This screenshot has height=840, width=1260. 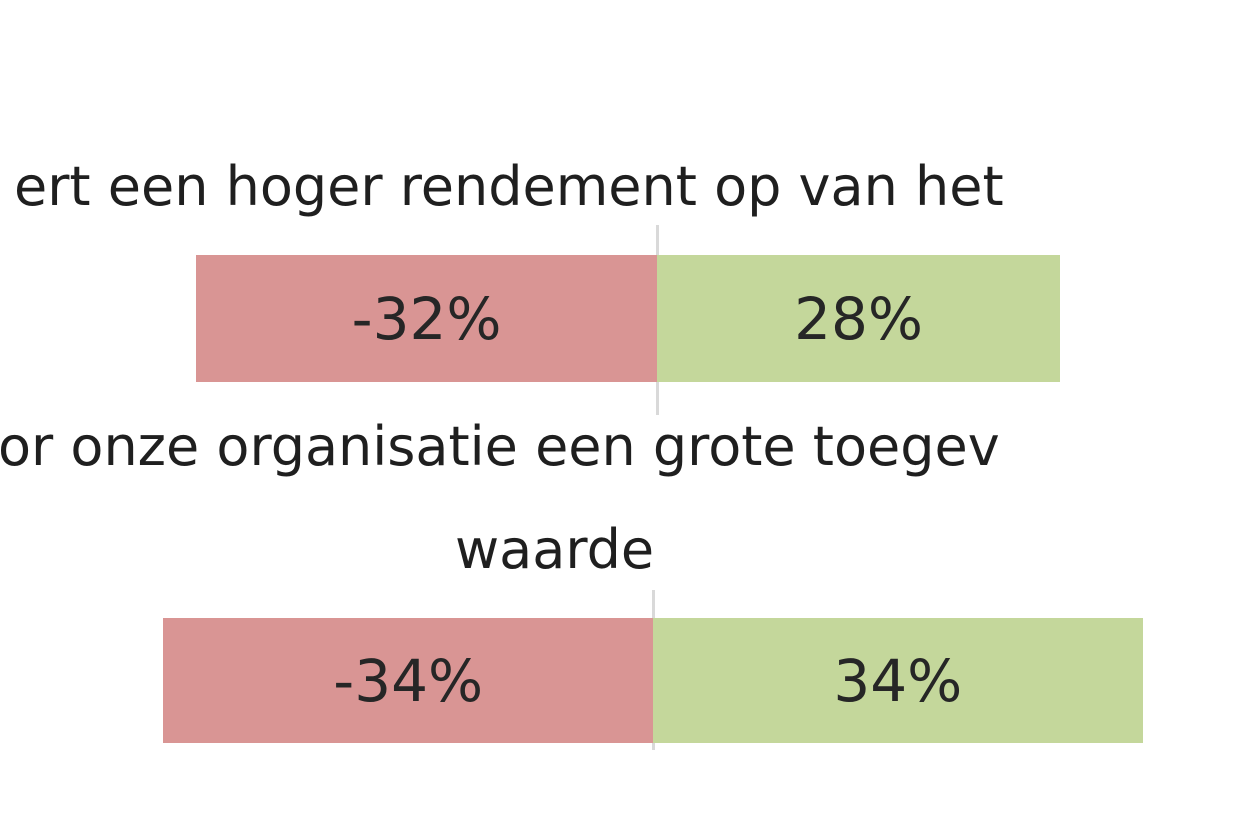 I want to click on bar-2-negative: -34%, so click(x=408, y=680).